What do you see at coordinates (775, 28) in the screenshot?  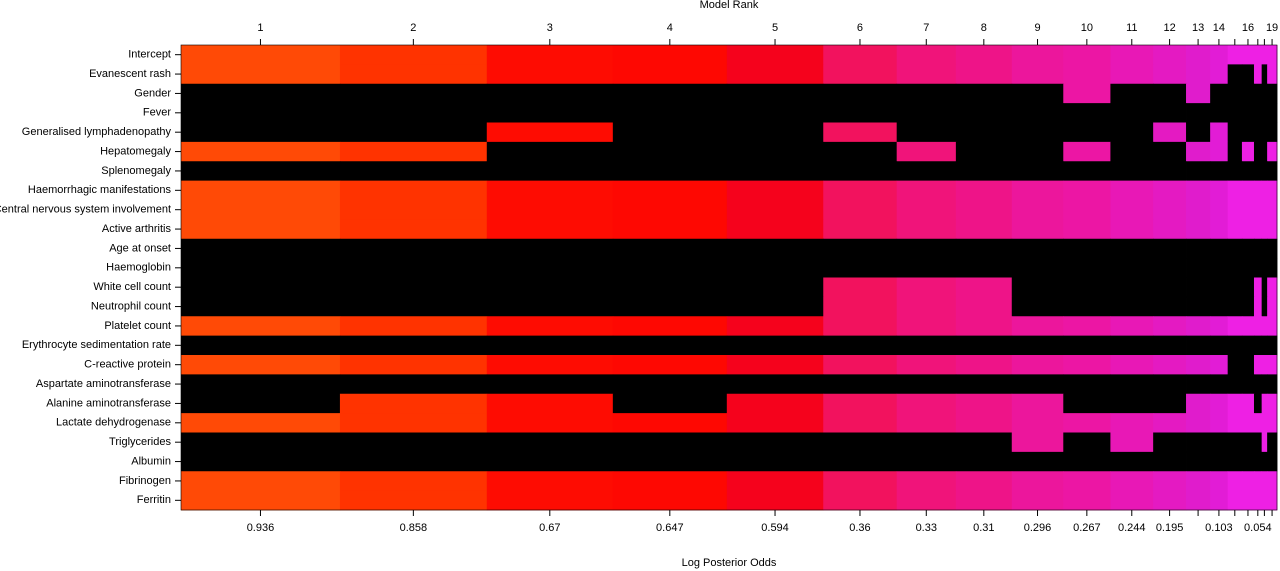 I see `model-rank-label: 5` at bounding box center [775, 28].